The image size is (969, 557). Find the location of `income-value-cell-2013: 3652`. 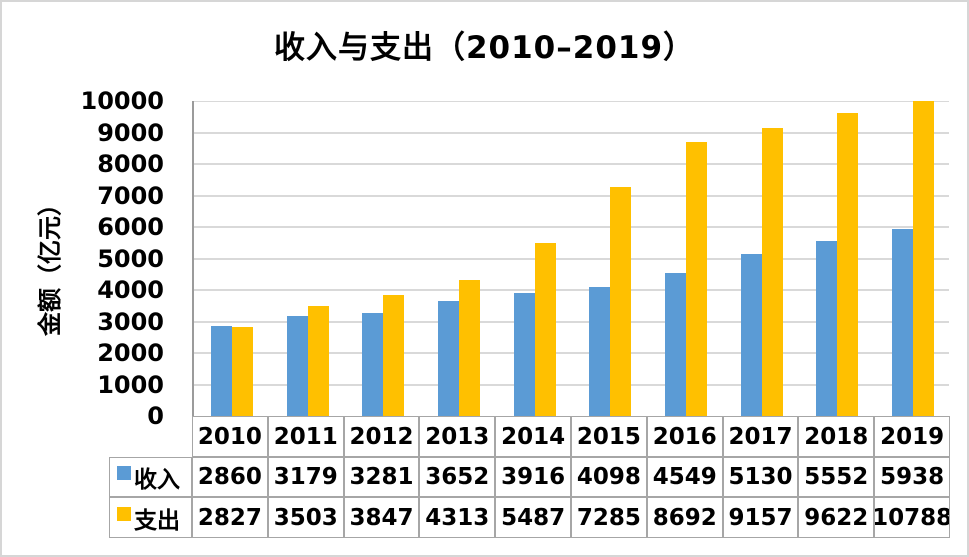

income-value-cell-2013: 3652 is located at coordinates (457, 477).